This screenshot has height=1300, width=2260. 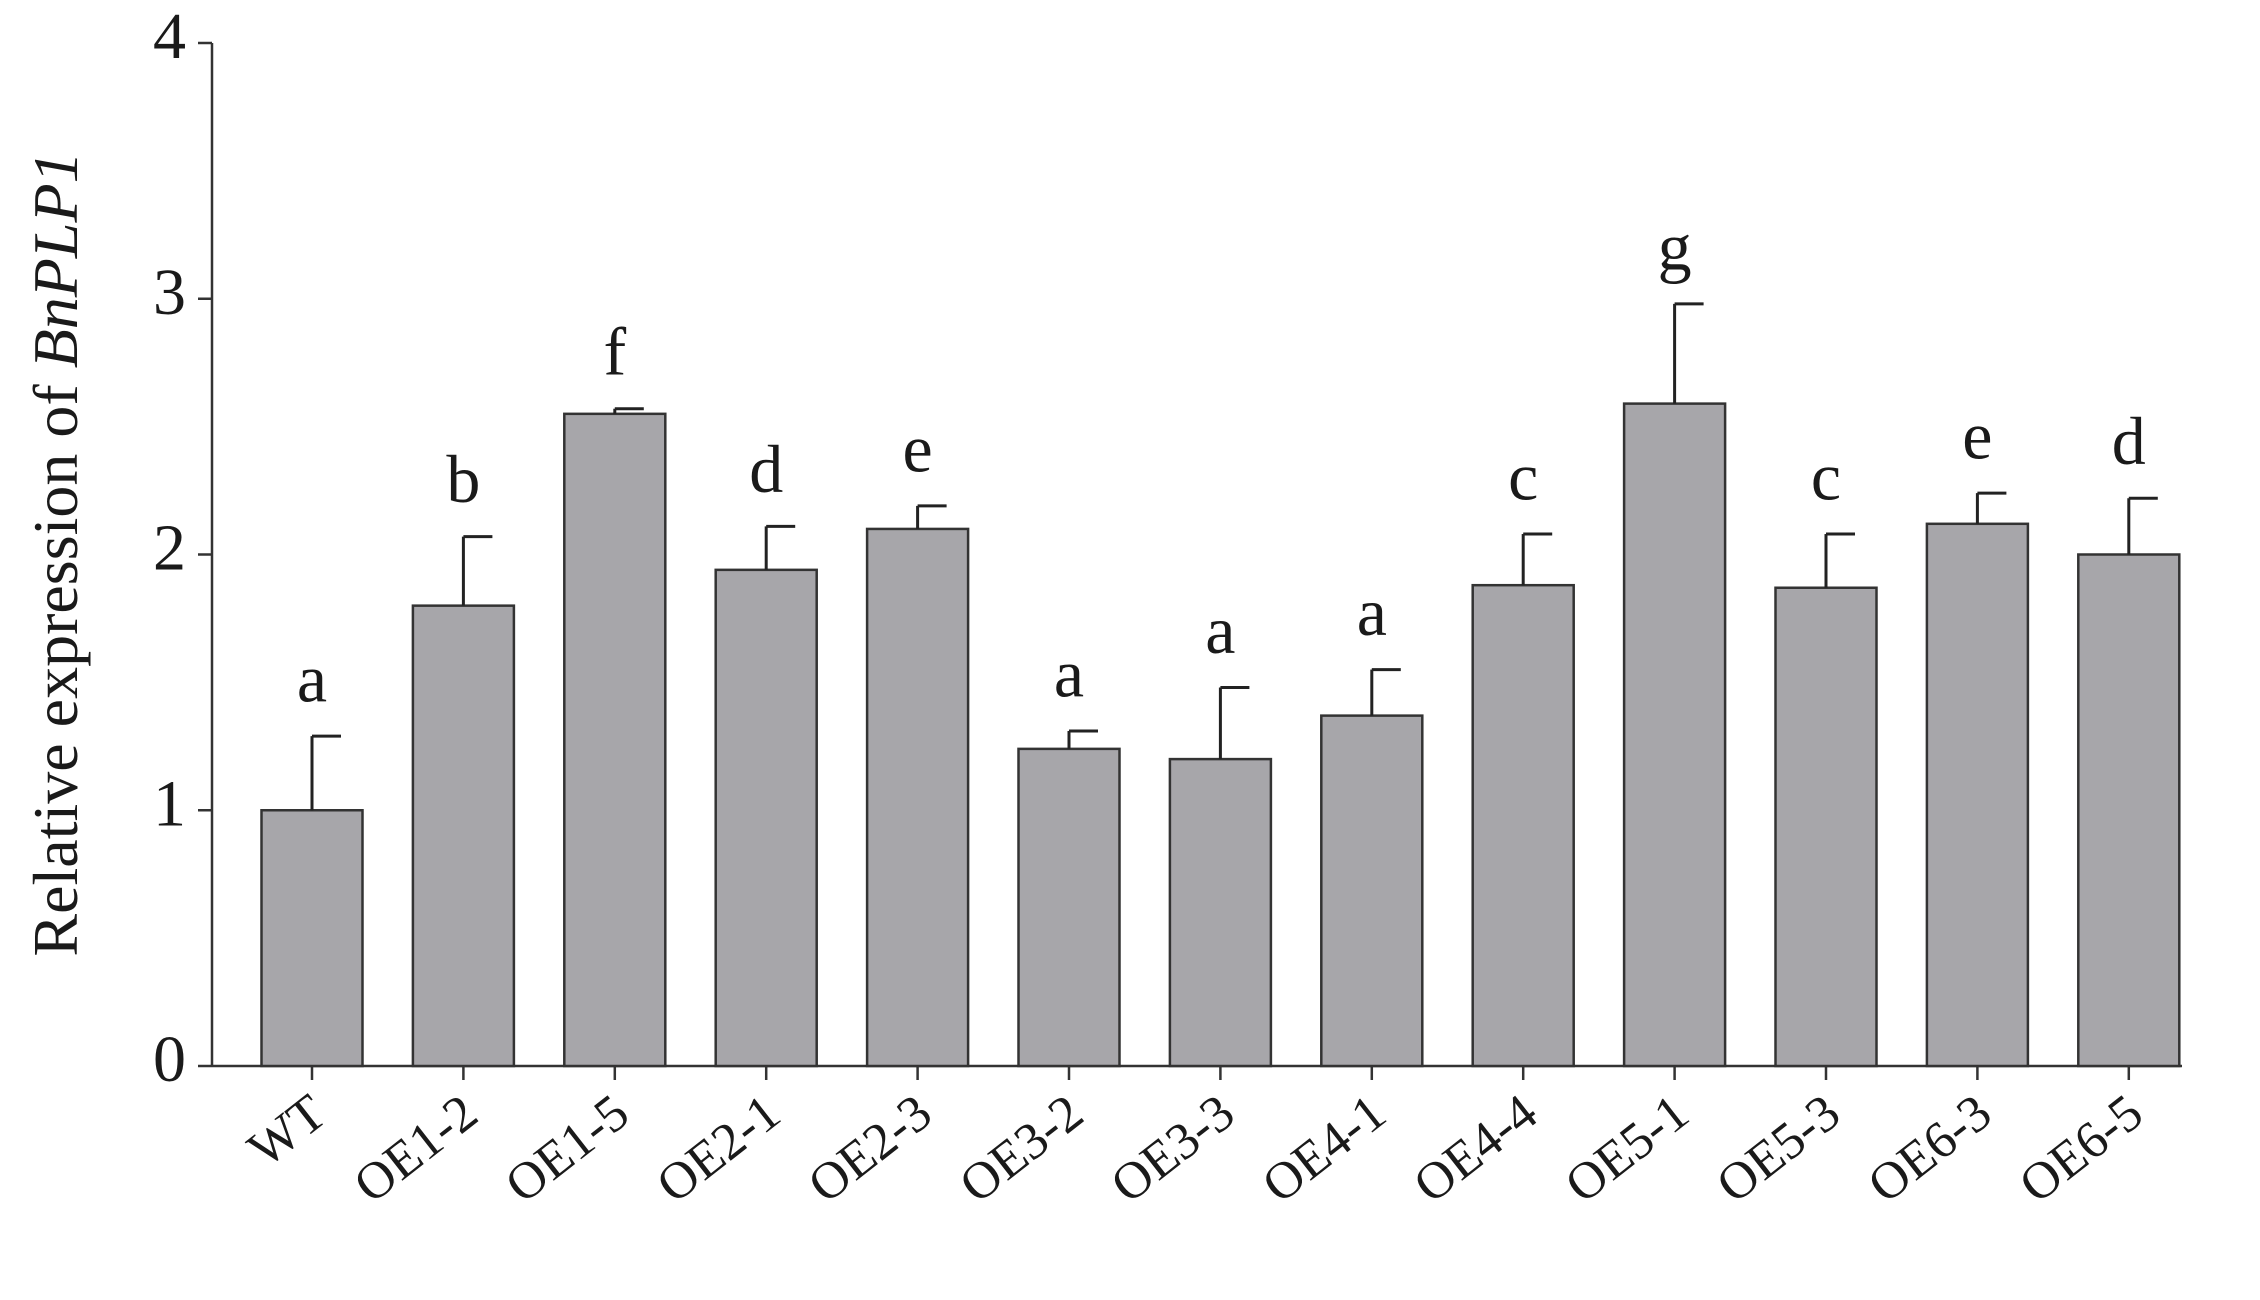 I want to click on significance-letter: g, so click(x=1675, y=246).